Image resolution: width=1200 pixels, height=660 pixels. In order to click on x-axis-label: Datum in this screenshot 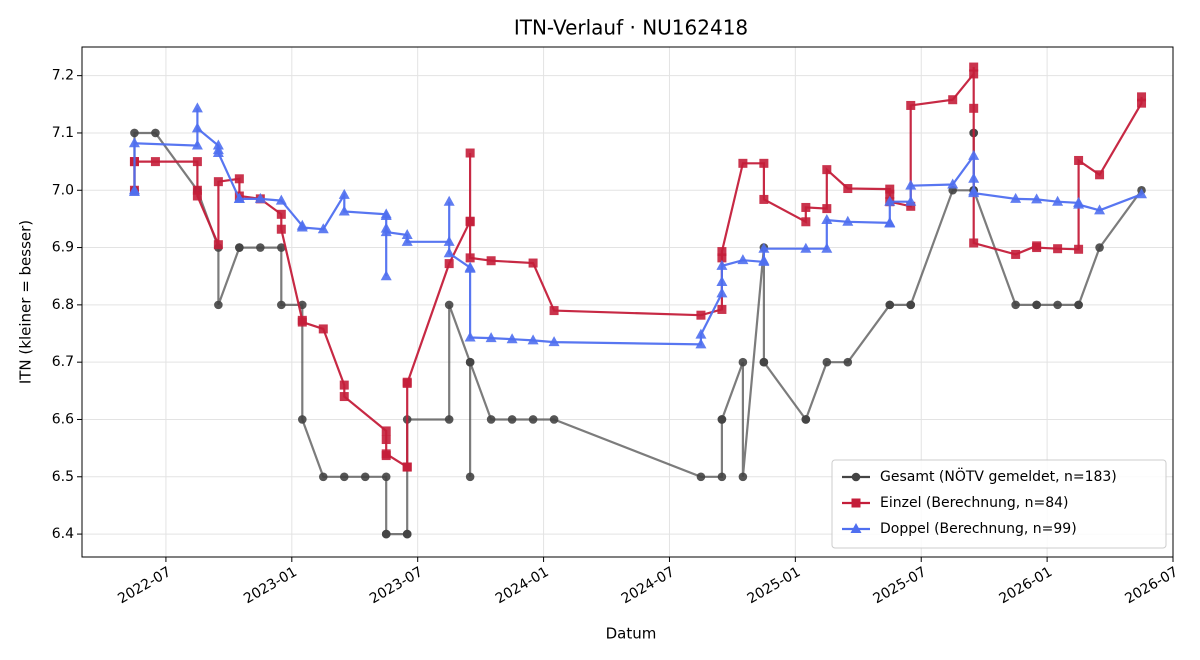, I will do `click(631, 634)`.